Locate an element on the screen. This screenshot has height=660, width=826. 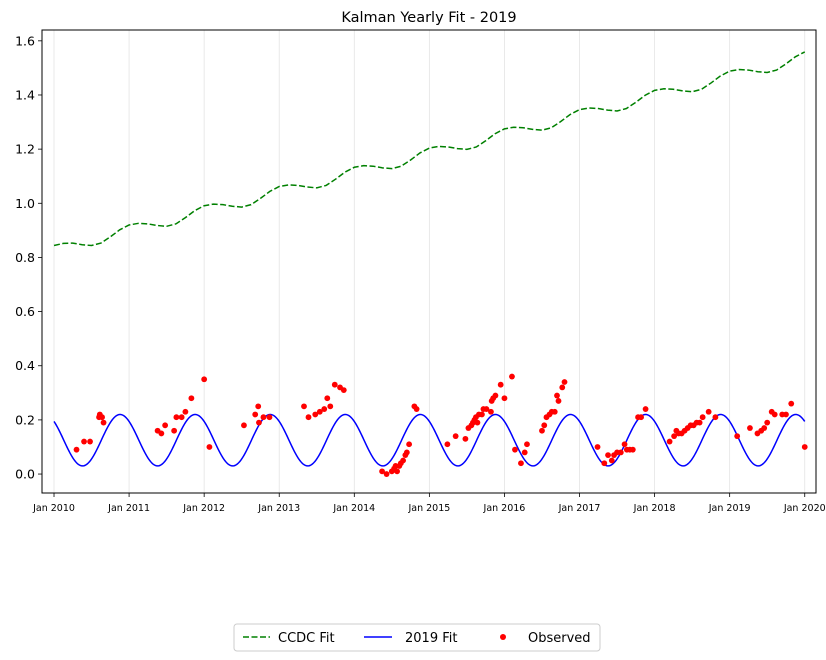
x-tick-label: Jan 2019 is located at coordinates (729, 508).